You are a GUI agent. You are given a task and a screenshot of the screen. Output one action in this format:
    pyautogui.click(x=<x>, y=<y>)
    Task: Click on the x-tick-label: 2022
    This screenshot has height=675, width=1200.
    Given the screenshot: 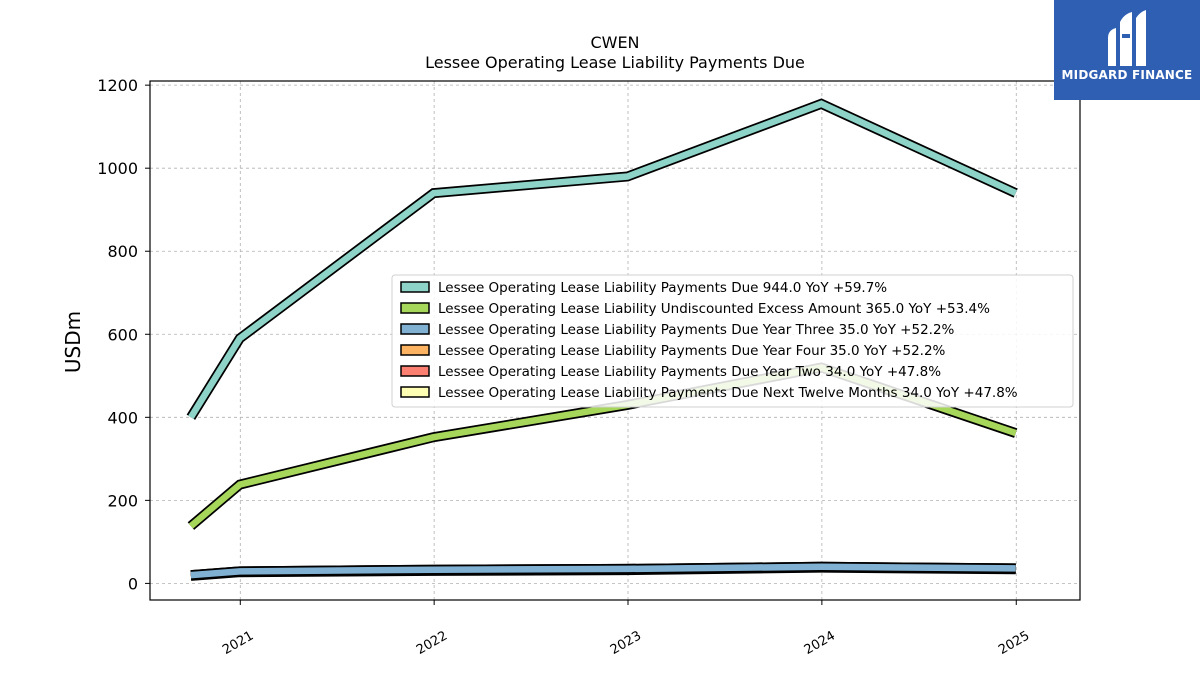 What is the action you would take?
    pyautogui.click(x=432, y=643)
    